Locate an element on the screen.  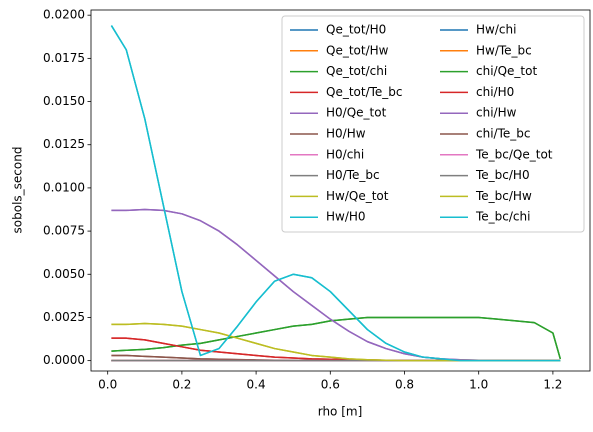
legend-label: Hw/chi is located at coordinates (496, 30).